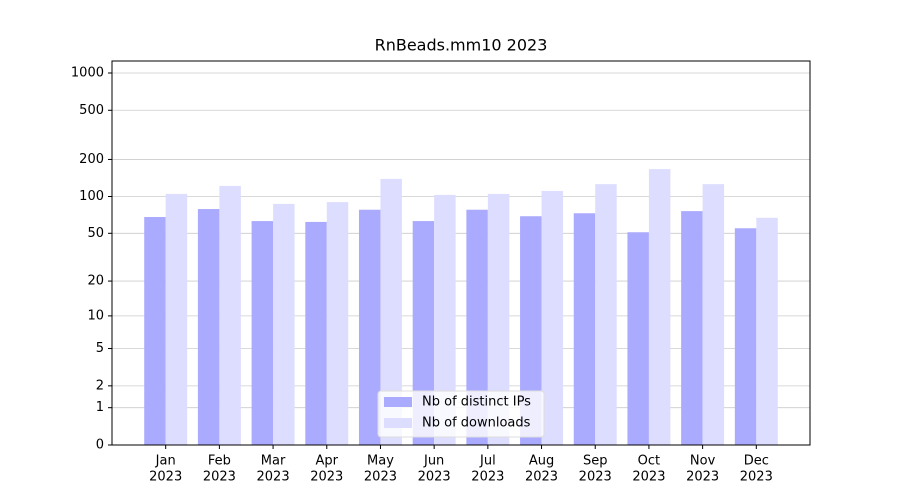  I want to click on x-tick-label: Jan, so click(165, 461).